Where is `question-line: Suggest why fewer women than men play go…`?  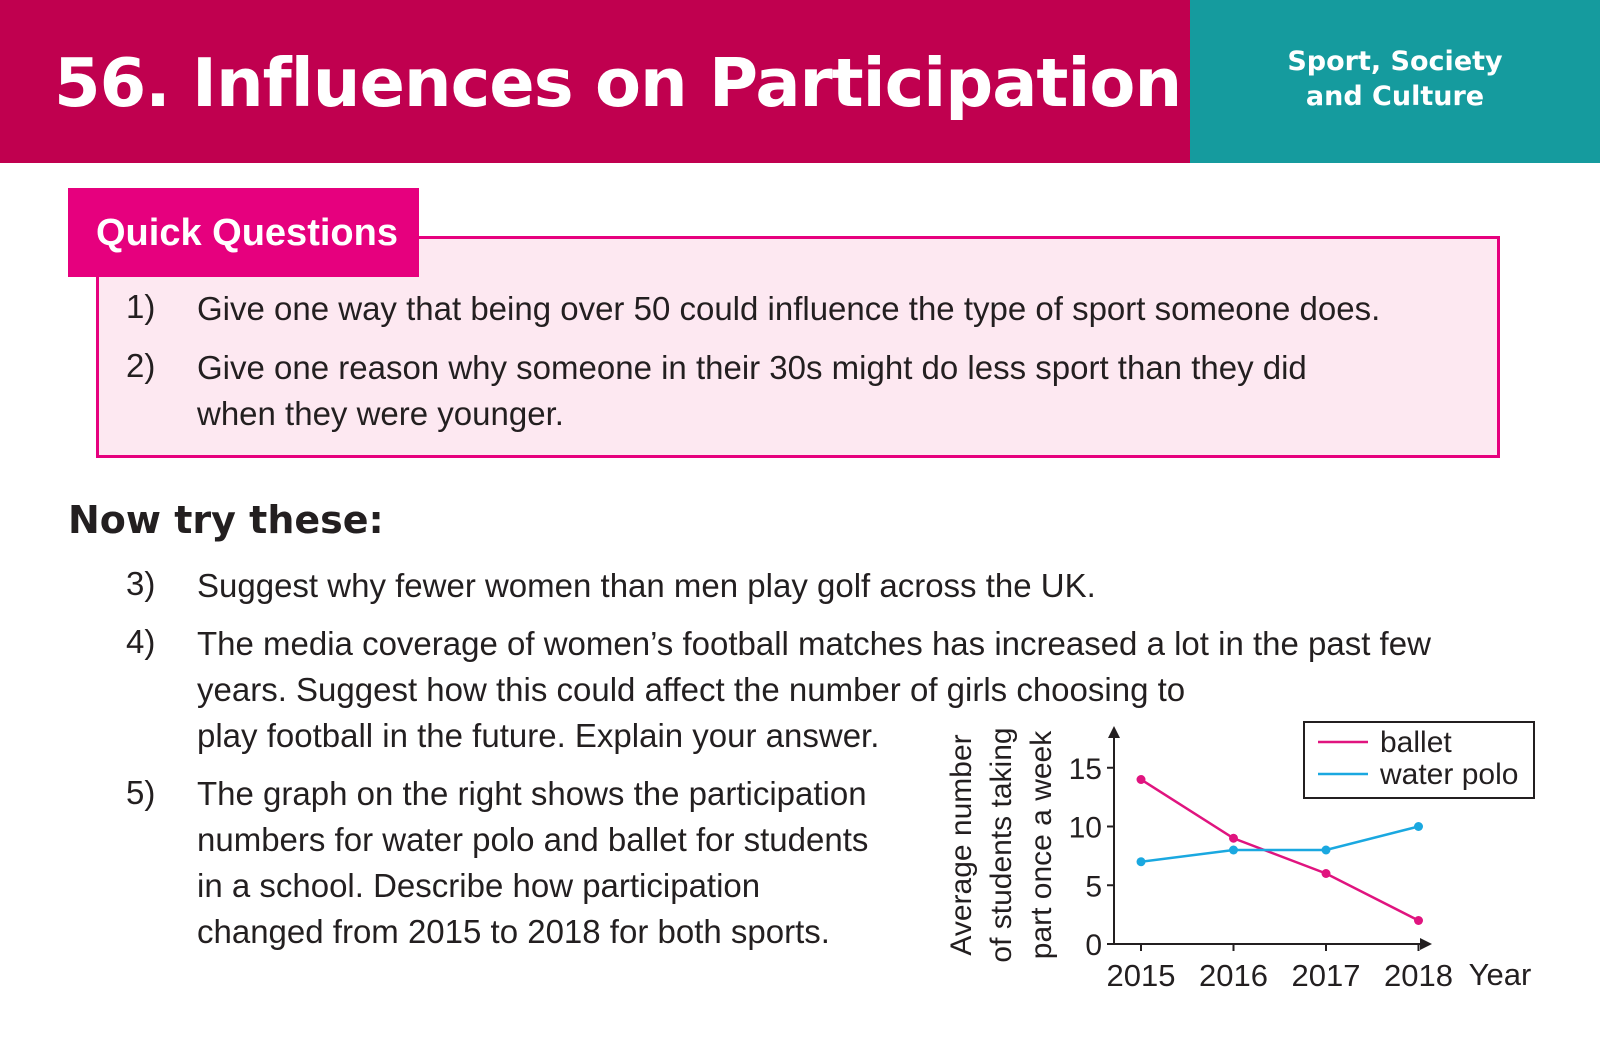
question-line: Suggest why fewer women than men play go… is located at coordinates (646, 585).